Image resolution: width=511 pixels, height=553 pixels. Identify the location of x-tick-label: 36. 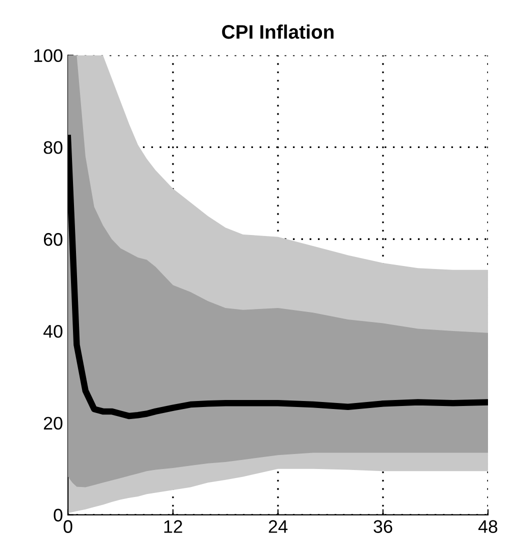
(383, 526).